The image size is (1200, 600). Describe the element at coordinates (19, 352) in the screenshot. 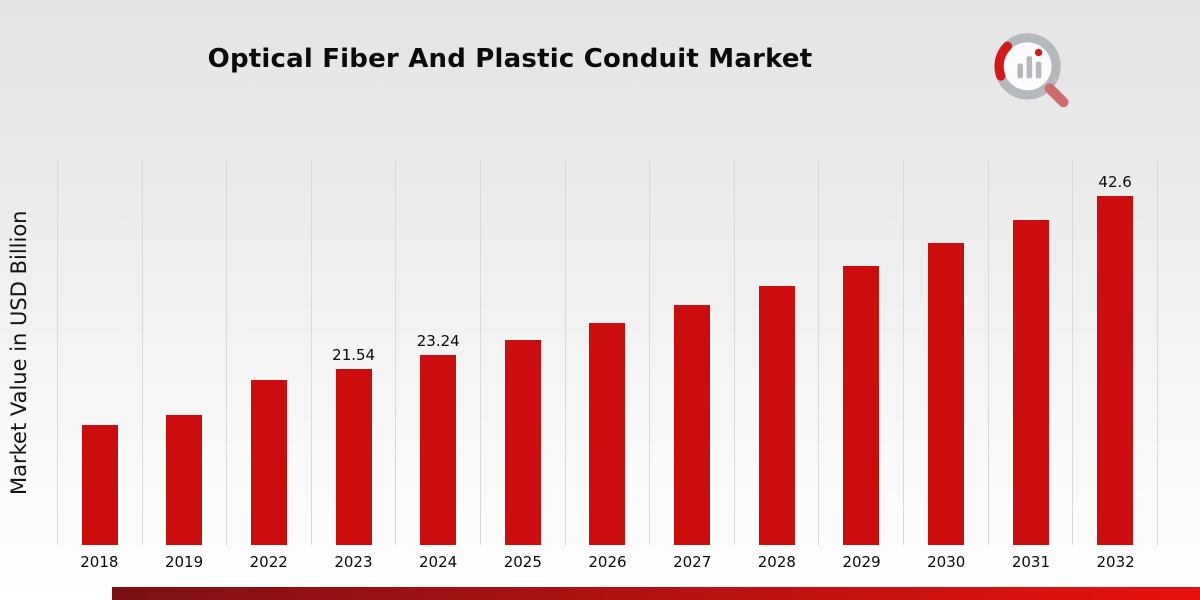

I see `y-axis-label: Market Value in USD Billion` at that location.